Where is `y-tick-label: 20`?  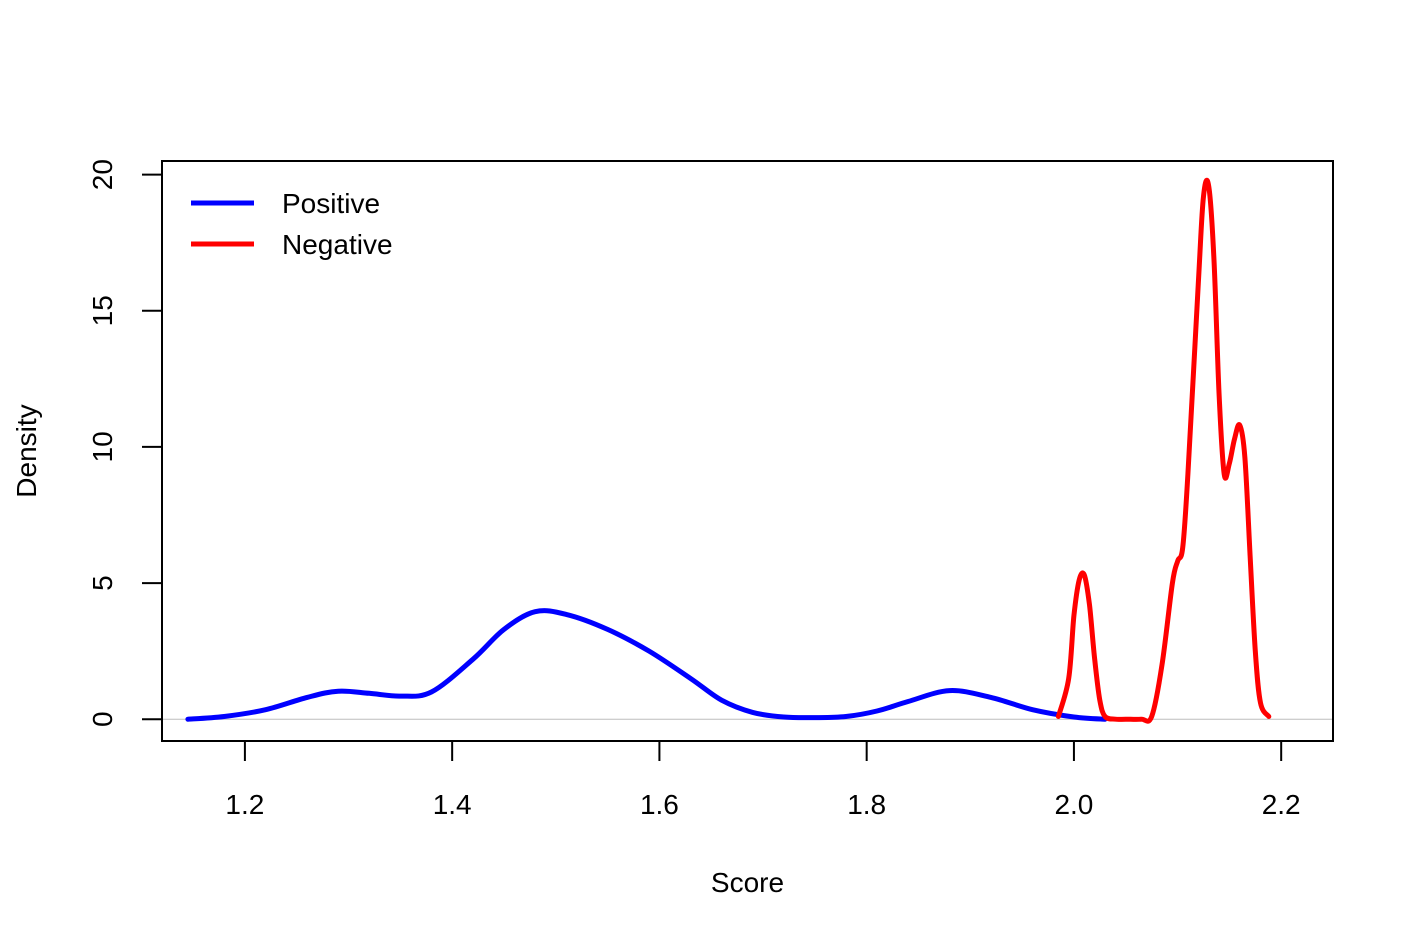 y-tick-label: 20 is located at coordinates (102, 174).